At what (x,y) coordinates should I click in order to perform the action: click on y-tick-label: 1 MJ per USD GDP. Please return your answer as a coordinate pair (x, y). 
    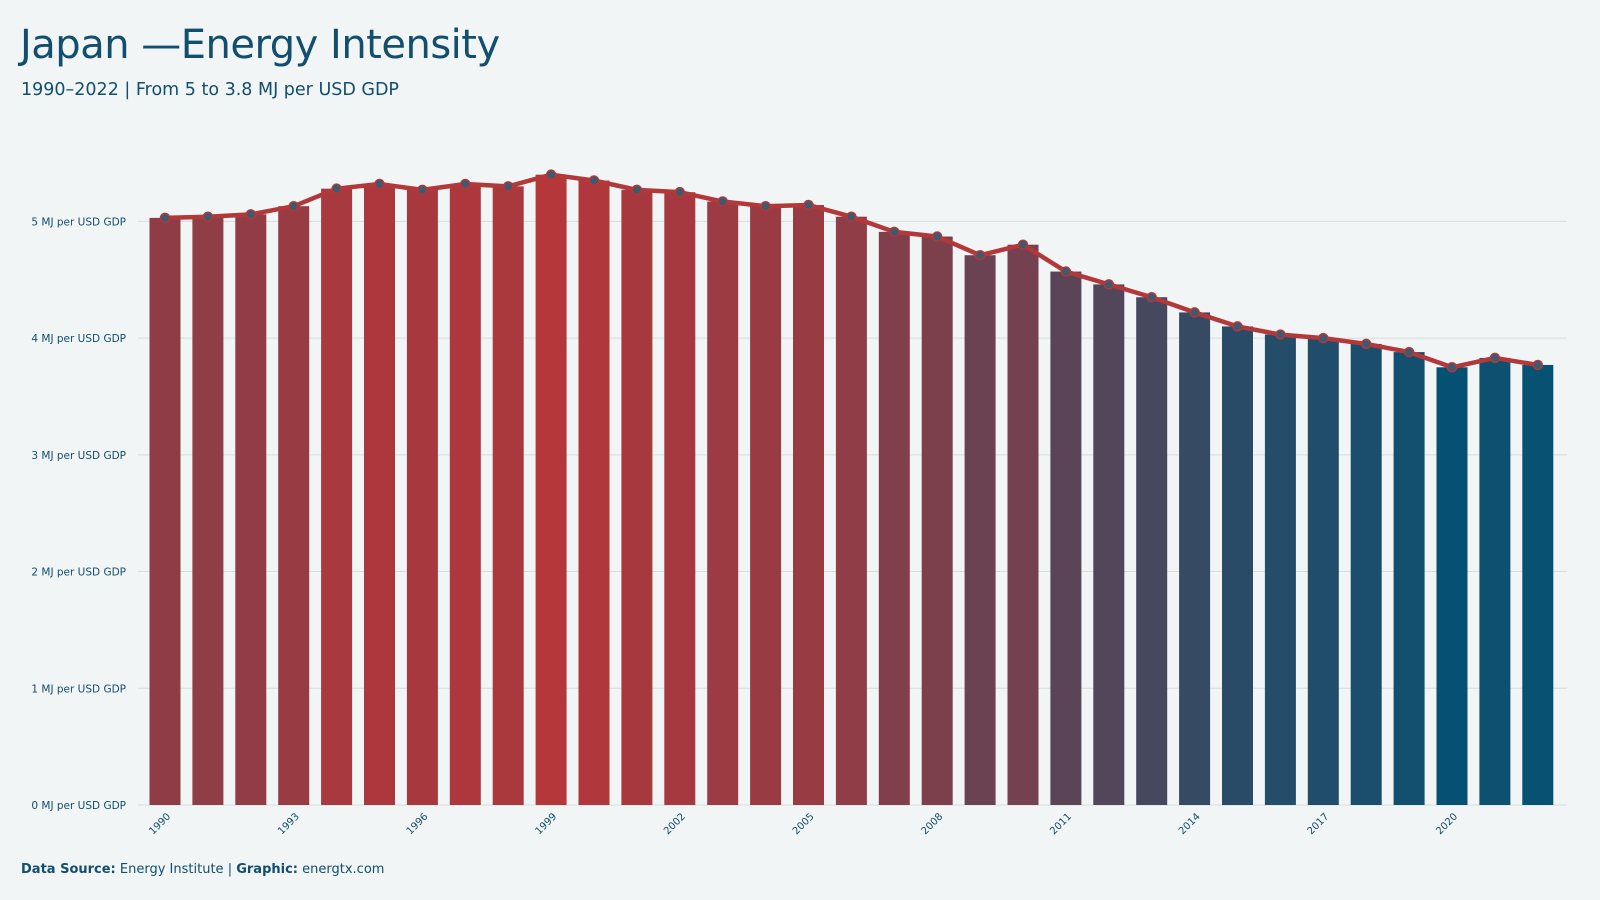
    Looking at the image, I should click on (78, 689).